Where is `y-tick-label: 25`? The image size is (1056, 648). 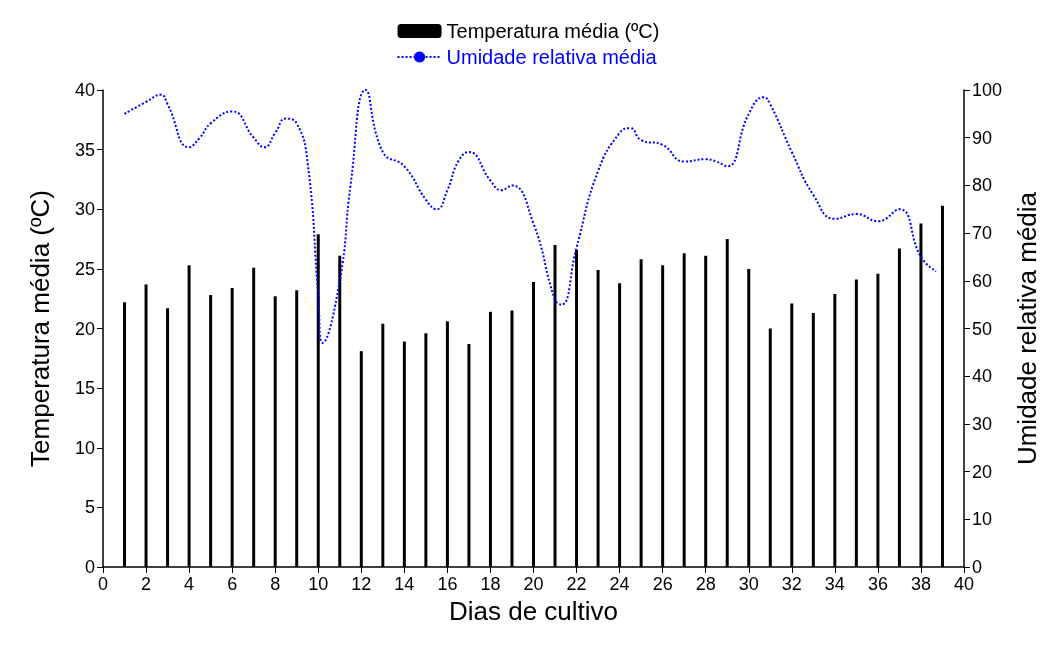
y-tick-label: 25 is located at coordinates (84, 268).